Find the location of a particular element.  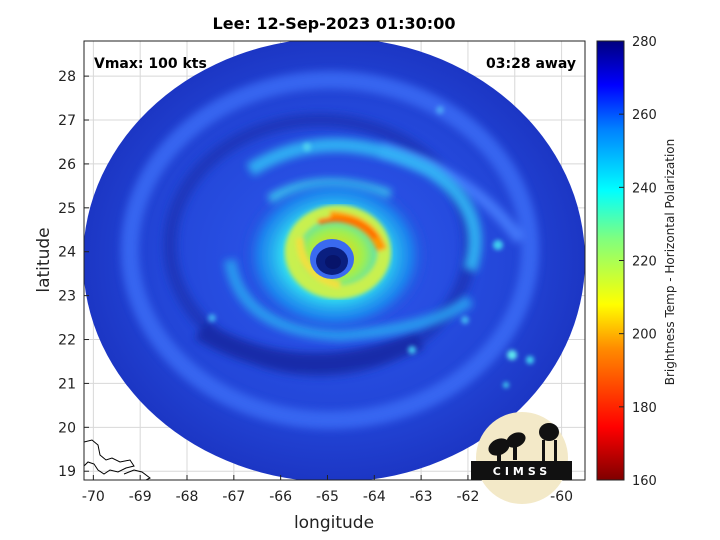

y-tick-label: 27 is located at coordinates (67, 121).